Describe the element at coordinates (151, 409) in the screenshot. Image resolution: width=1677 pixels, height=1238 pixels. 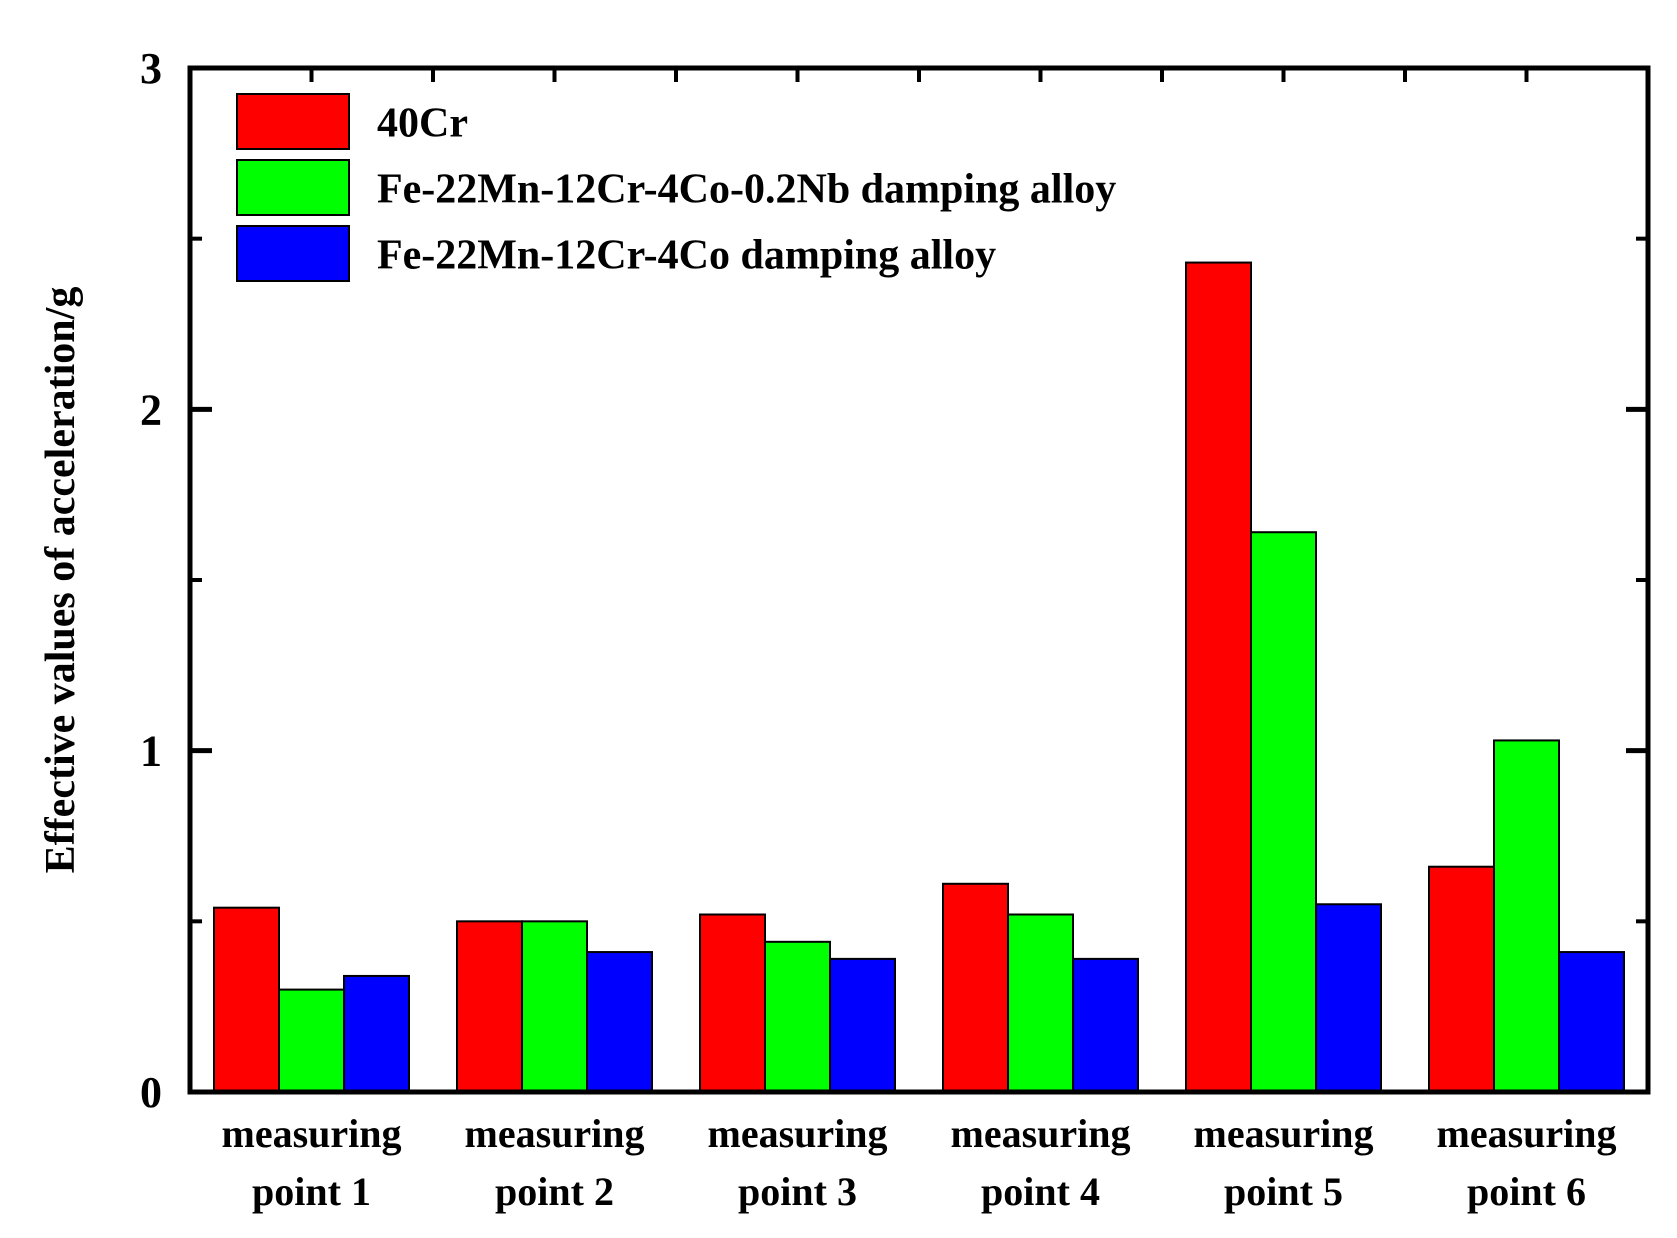
I see `y-tick-label: 2` at that location.